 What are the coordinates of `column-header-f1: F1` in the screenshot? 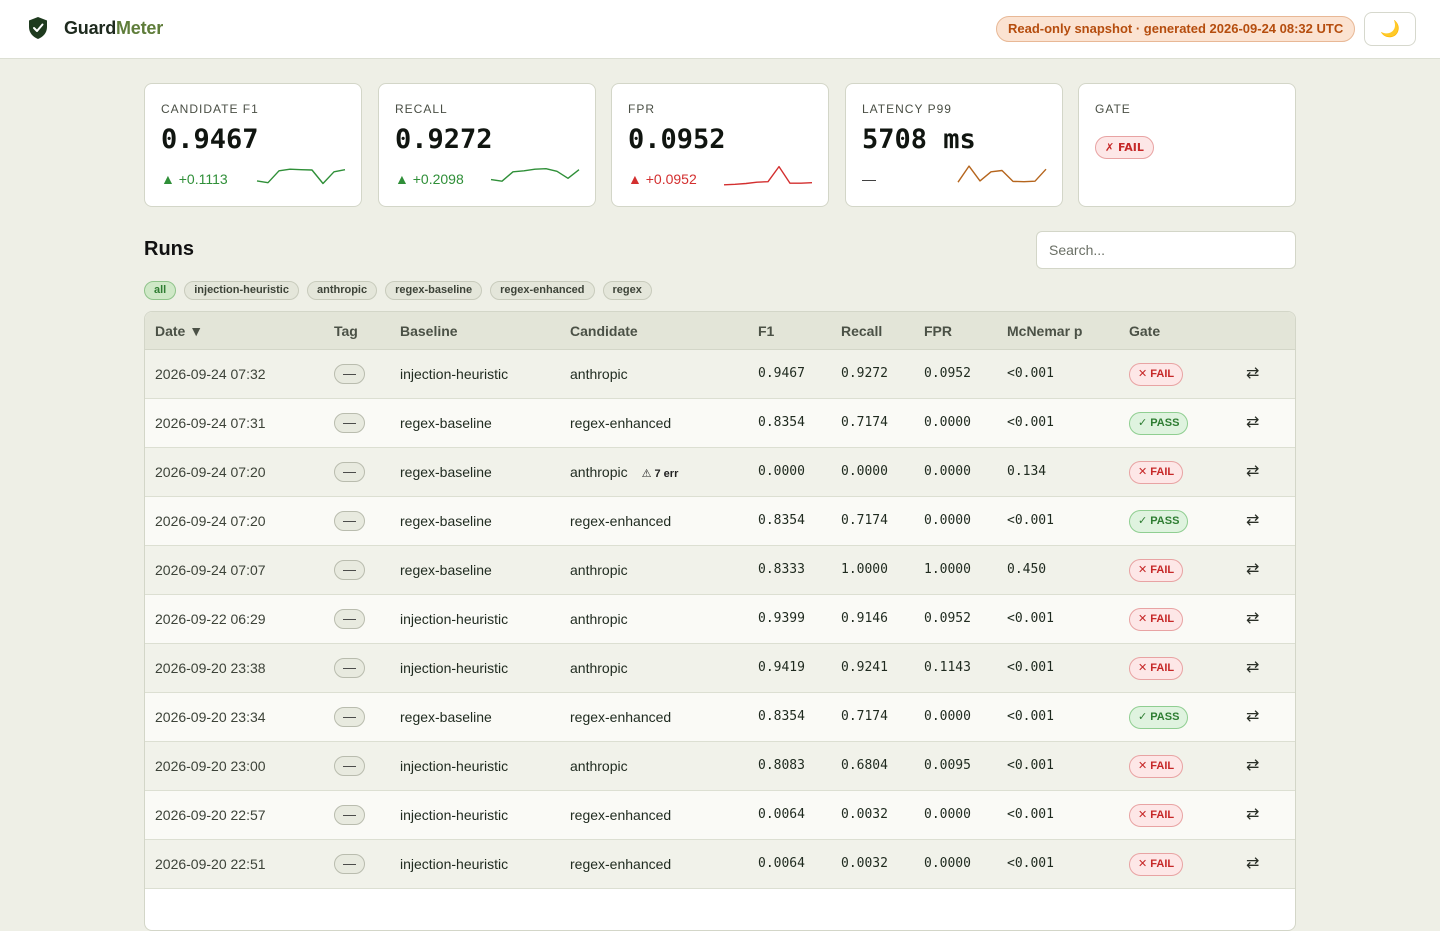 It's located at (766, 331).